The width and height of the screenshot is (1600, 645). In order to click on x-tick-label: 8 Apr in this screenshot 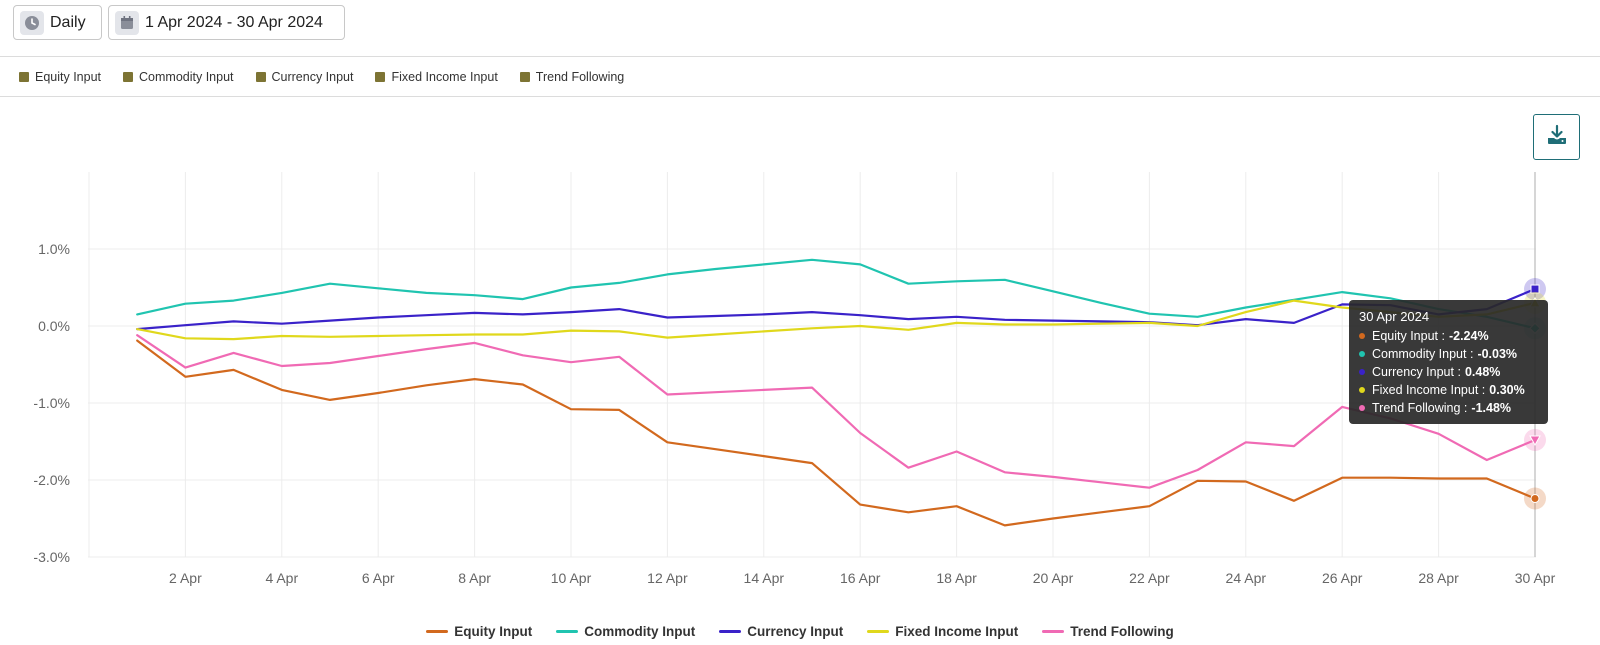, I will do `click(474, 578)`.